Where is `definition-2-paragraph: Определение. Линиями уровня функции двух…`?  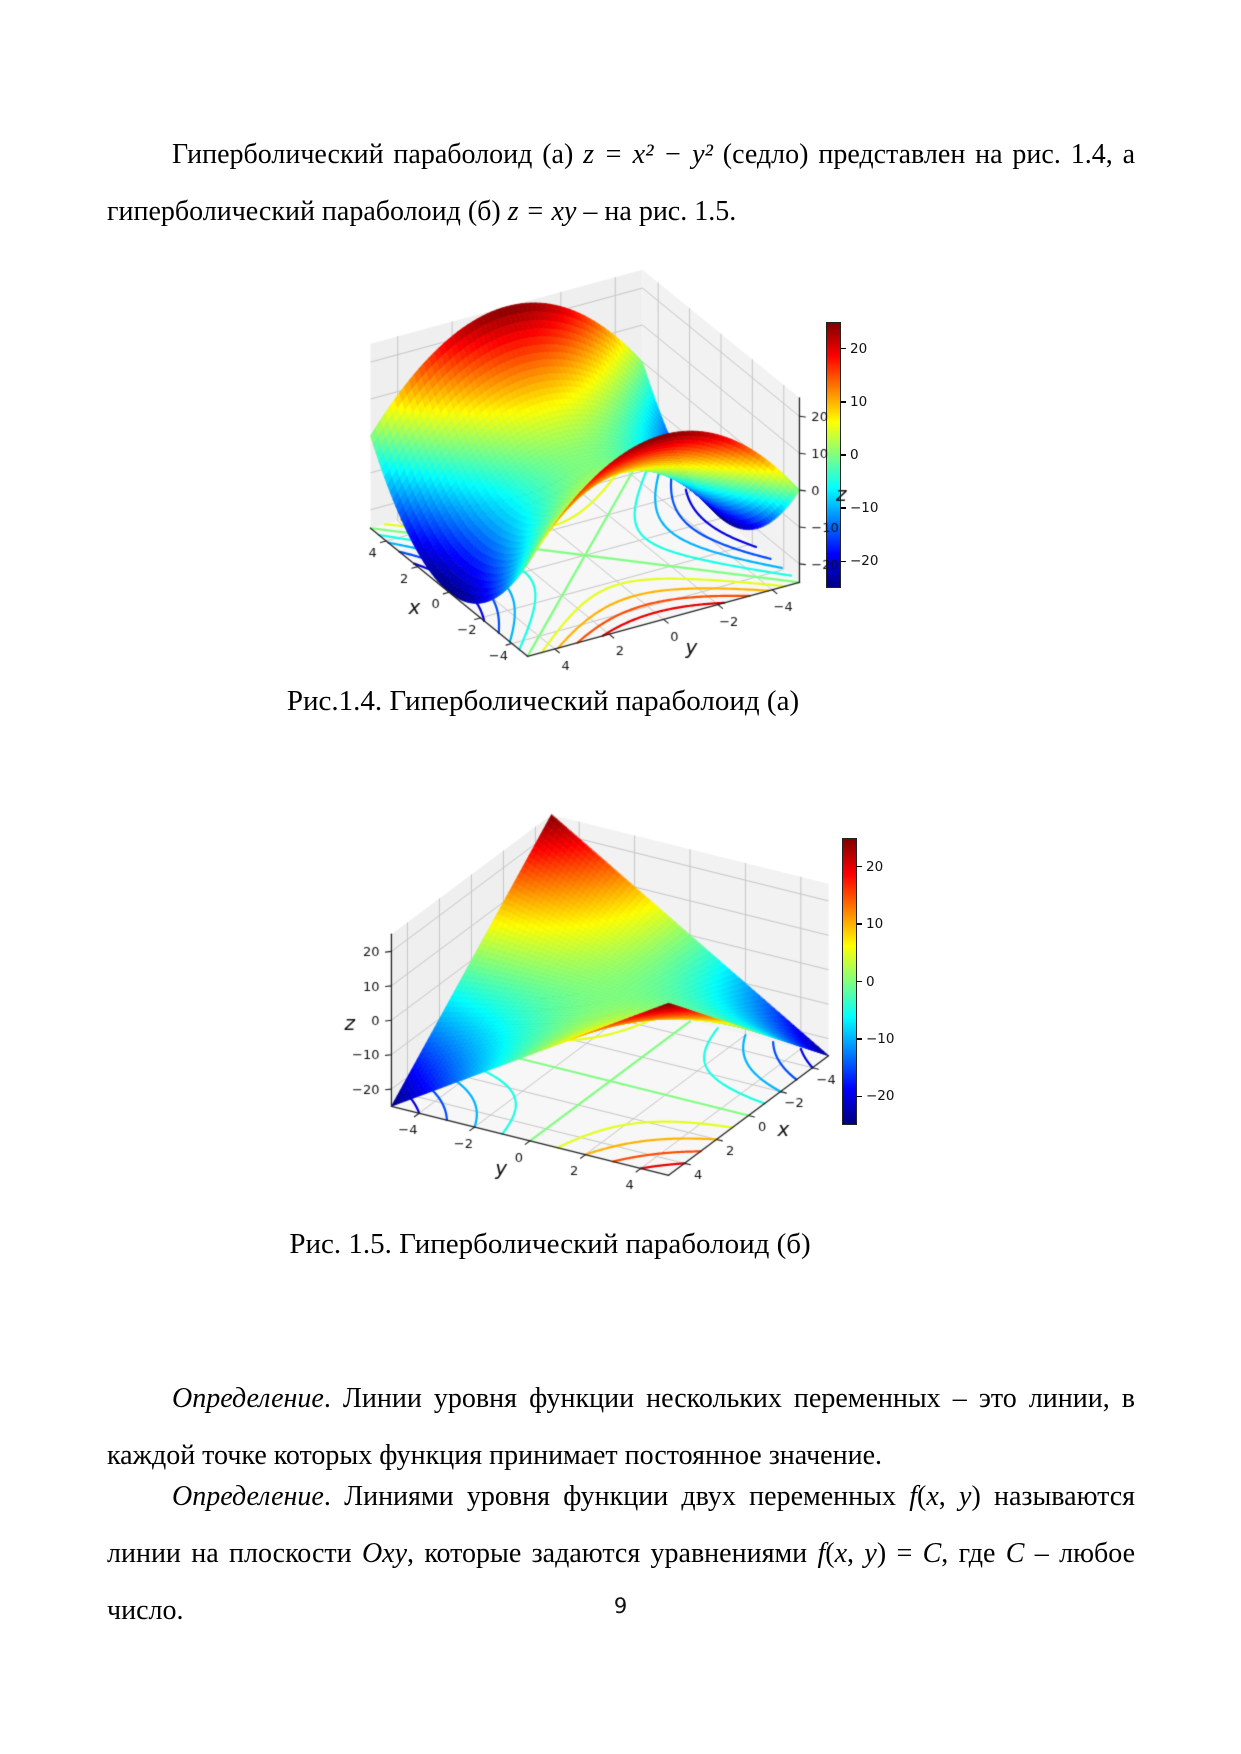
definition-2-paragraph: Определение. Линиями уровня функции двух… is located at coordinates (621, 1553).